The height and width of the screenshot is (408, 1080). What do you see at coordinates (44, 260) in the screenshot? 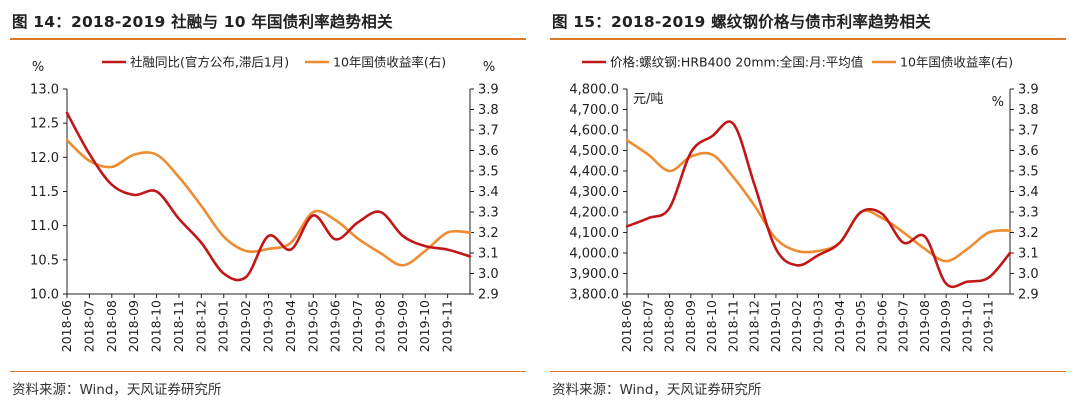
I see `left-tick-label: 10.5` at bounding box center [44, 260].